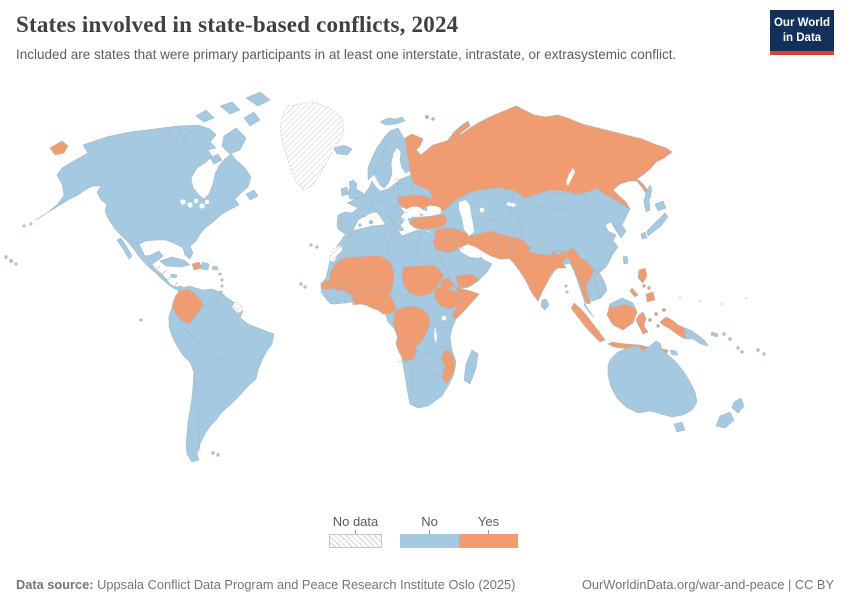 The height and width of the screenshot is (600, 850). What do you see at coordinates (429, 541) in the screenshot?
I see `legend-swatch-no` at bounding box center [429, 541].